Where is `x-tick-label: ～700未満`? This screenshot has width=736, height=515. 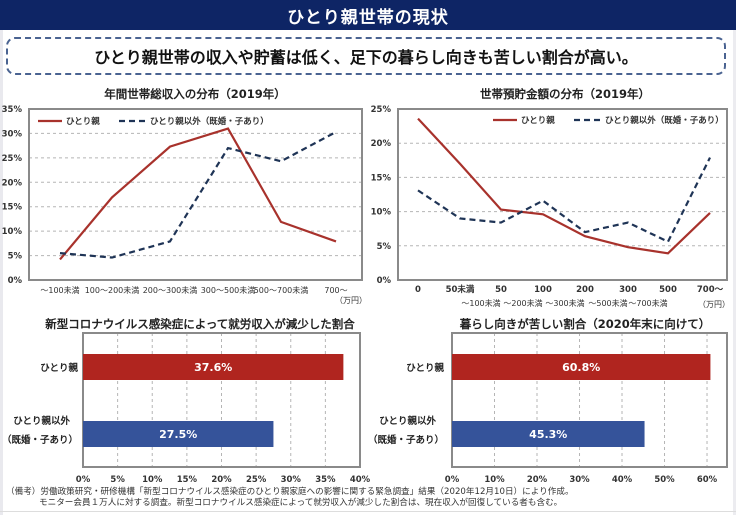
x-tick-label: ～700未満 is located at coordinates (647, 303).